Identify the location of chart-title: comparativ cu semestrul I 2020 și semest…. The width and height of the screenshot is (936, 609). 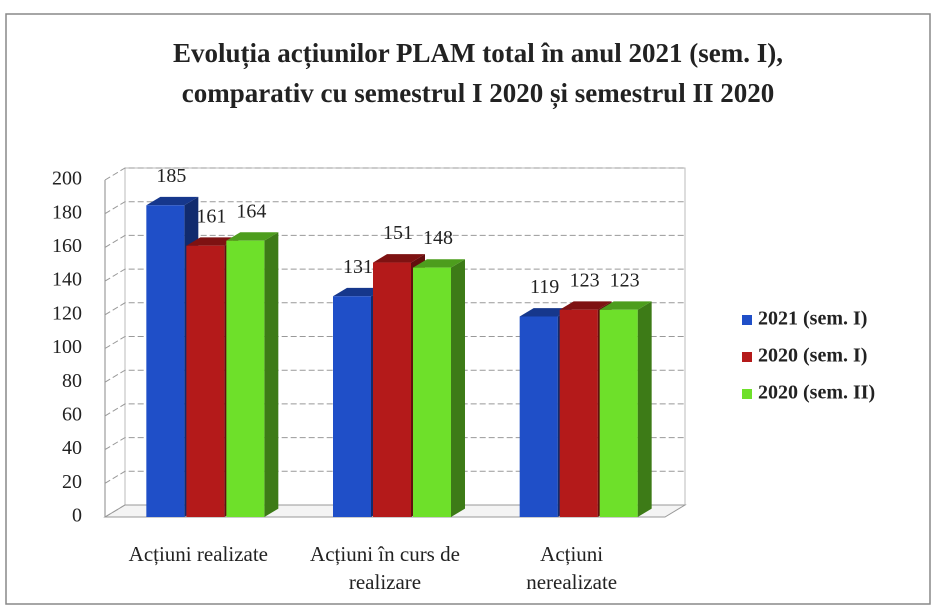
(478, 93).